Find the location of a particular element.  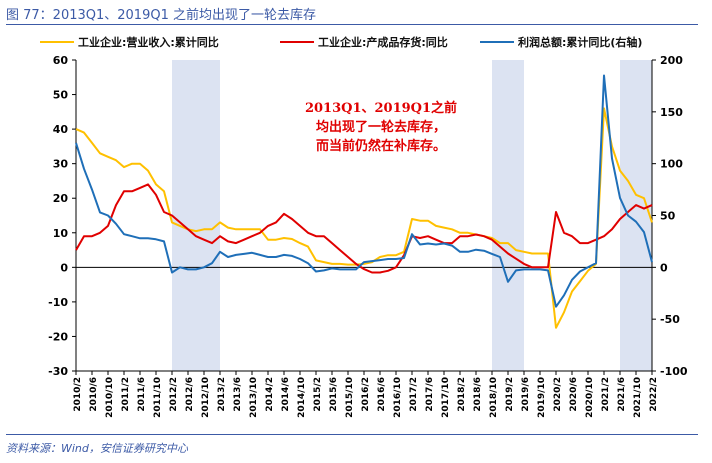

x-tick-label-1: 2010/6 is located at coordinates (94, 394).